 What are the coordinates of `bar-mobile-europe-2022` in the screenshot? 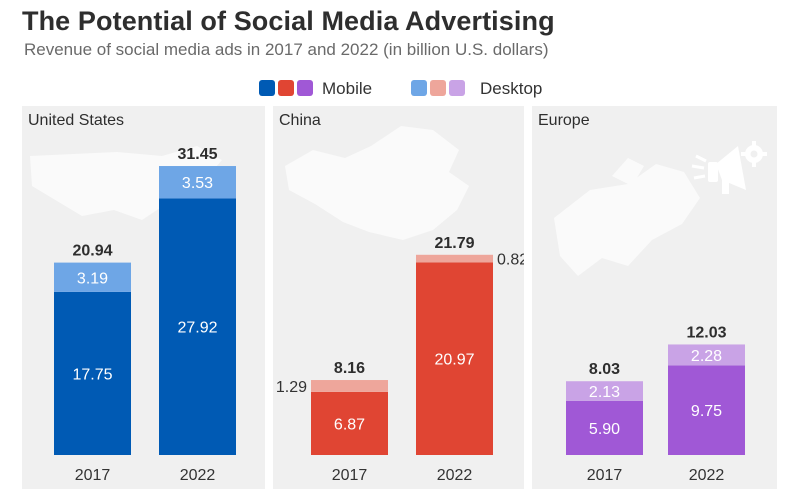 It's located at (706, 410).